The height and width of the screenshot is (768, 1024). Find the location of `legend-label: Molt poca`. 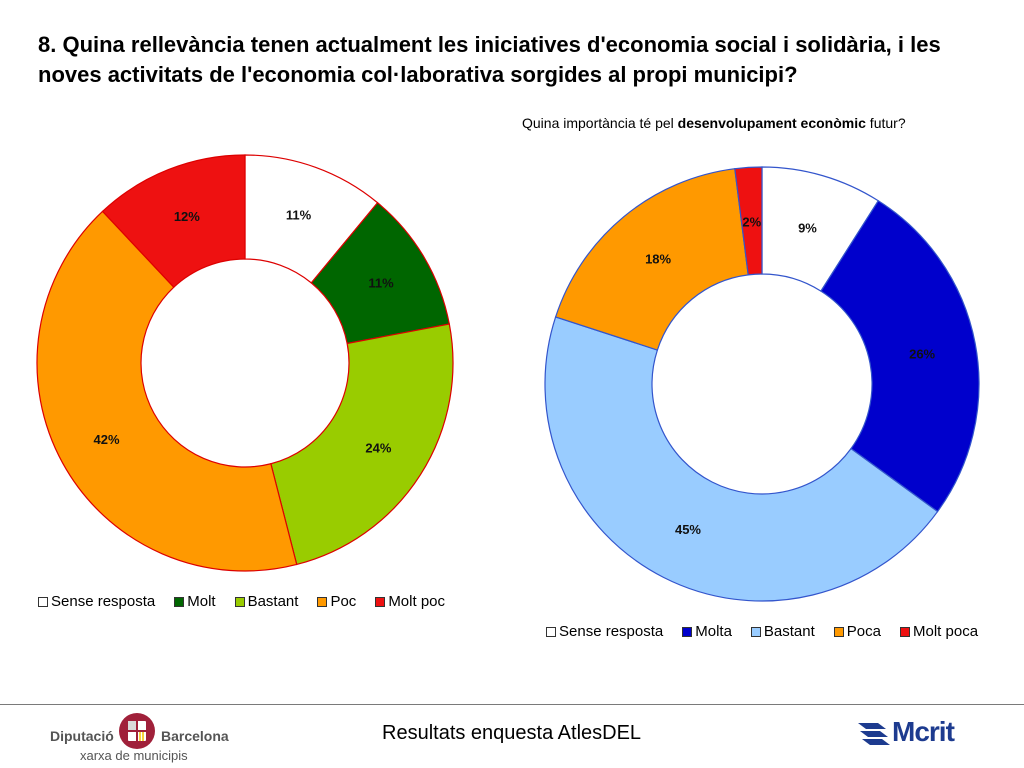

legend-label: Molt poca is located at coordinates (946, 631).